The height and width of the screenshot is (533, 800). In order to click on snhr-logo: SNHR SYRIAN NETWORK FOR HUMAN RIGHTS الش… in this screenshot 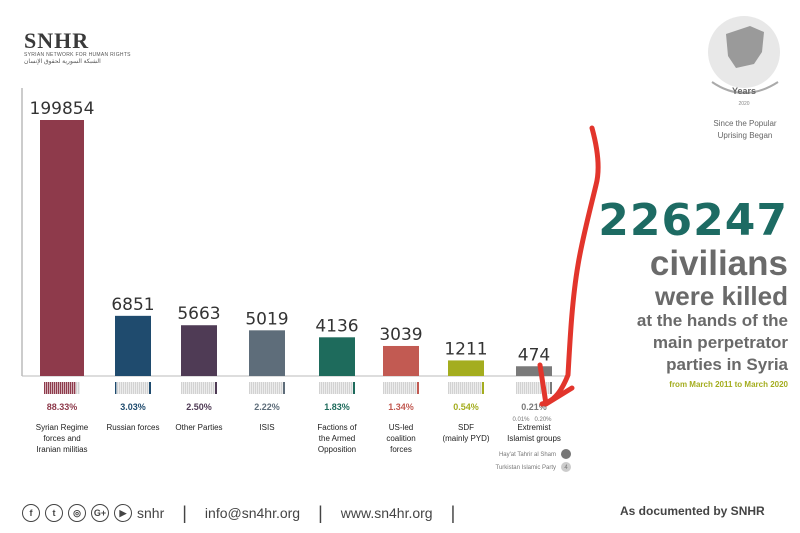, I will do `click(77, 48)`.